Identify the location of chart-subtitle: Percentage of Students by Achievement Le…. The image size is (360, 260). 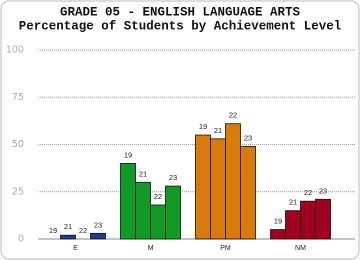
(180, 26).